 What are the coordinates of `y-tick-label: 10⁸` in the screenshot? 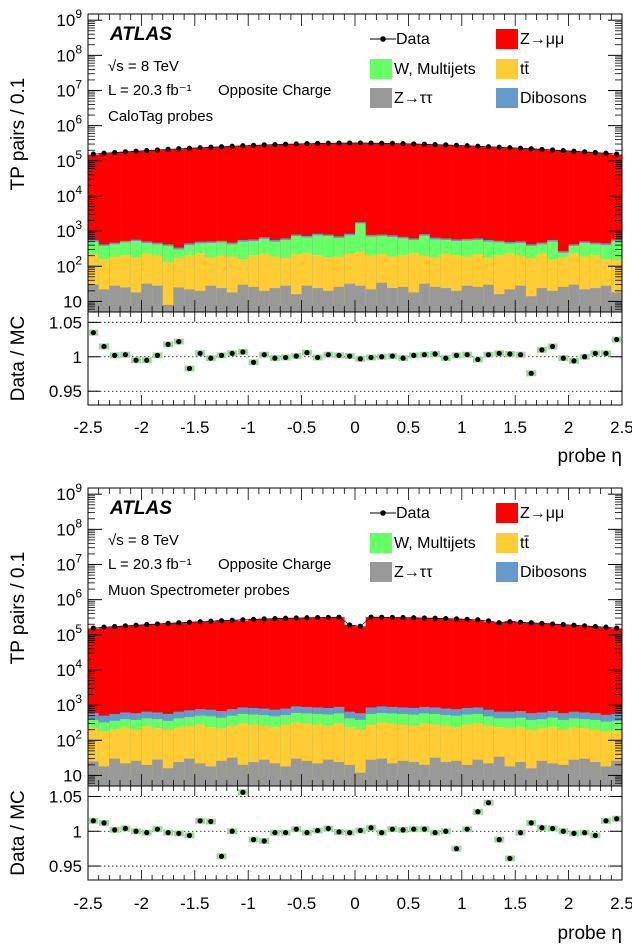 It's located at (69, 527).